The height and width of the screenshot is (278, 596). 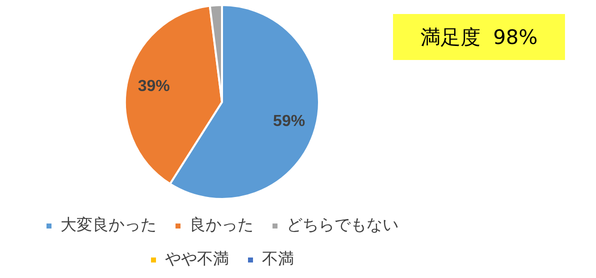 I want to click on text: 満足度 98%, so click(x=479, y=37).